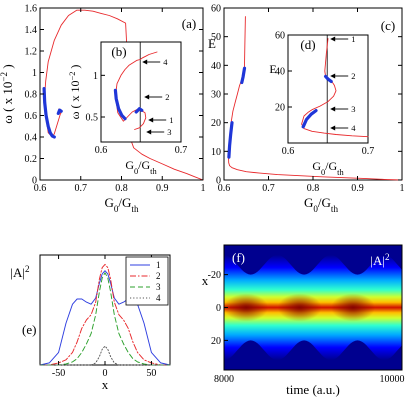 This screenshot has height=400, width=415. I want to click on panel-f-heatmap, so click(313, 307).